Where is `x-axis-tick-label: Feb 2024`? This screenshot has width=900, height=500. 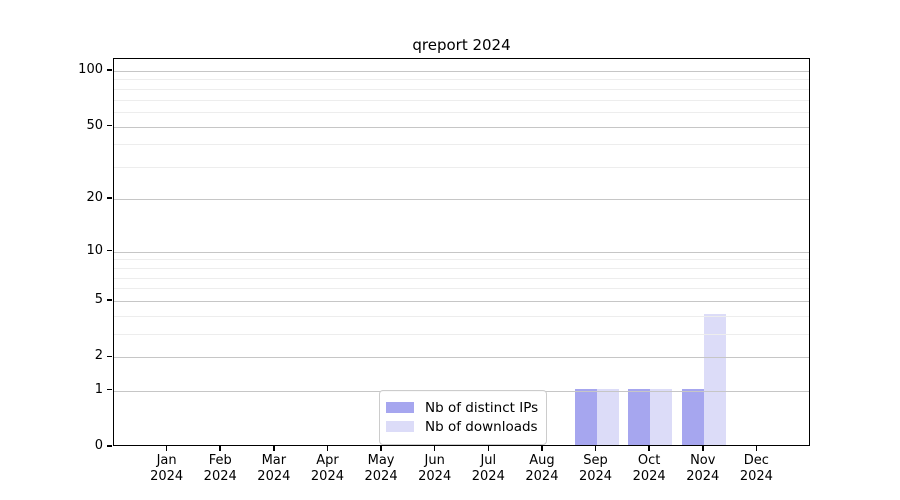 x-axis-tick-label: Feb 2024 is located at coordinates (220, 469).